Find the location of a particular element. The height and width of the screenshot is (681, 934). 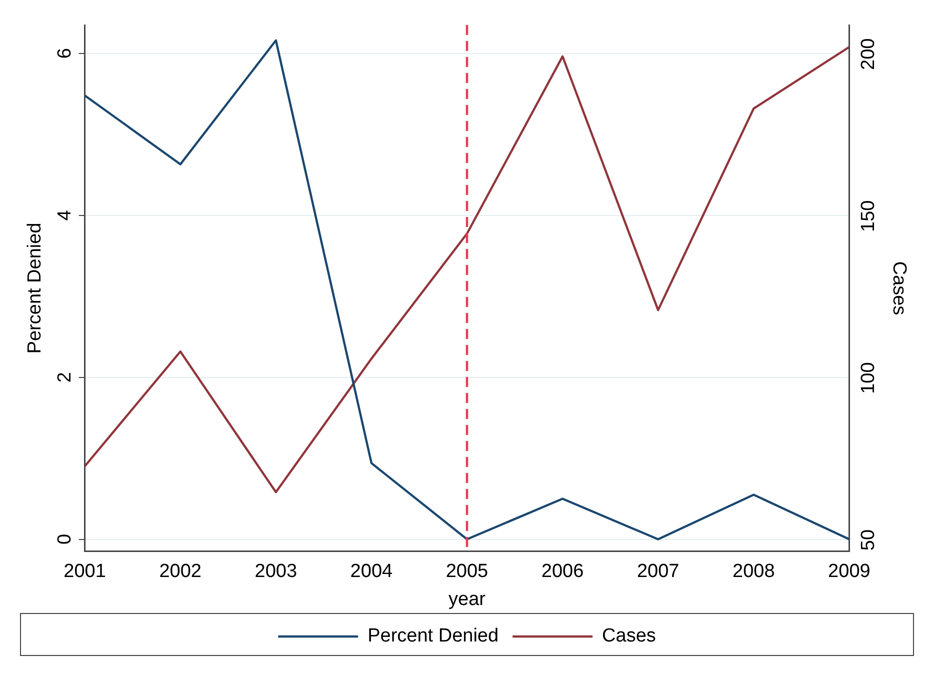

y2-axis-title: Cases is located at coordinates (899, 288).